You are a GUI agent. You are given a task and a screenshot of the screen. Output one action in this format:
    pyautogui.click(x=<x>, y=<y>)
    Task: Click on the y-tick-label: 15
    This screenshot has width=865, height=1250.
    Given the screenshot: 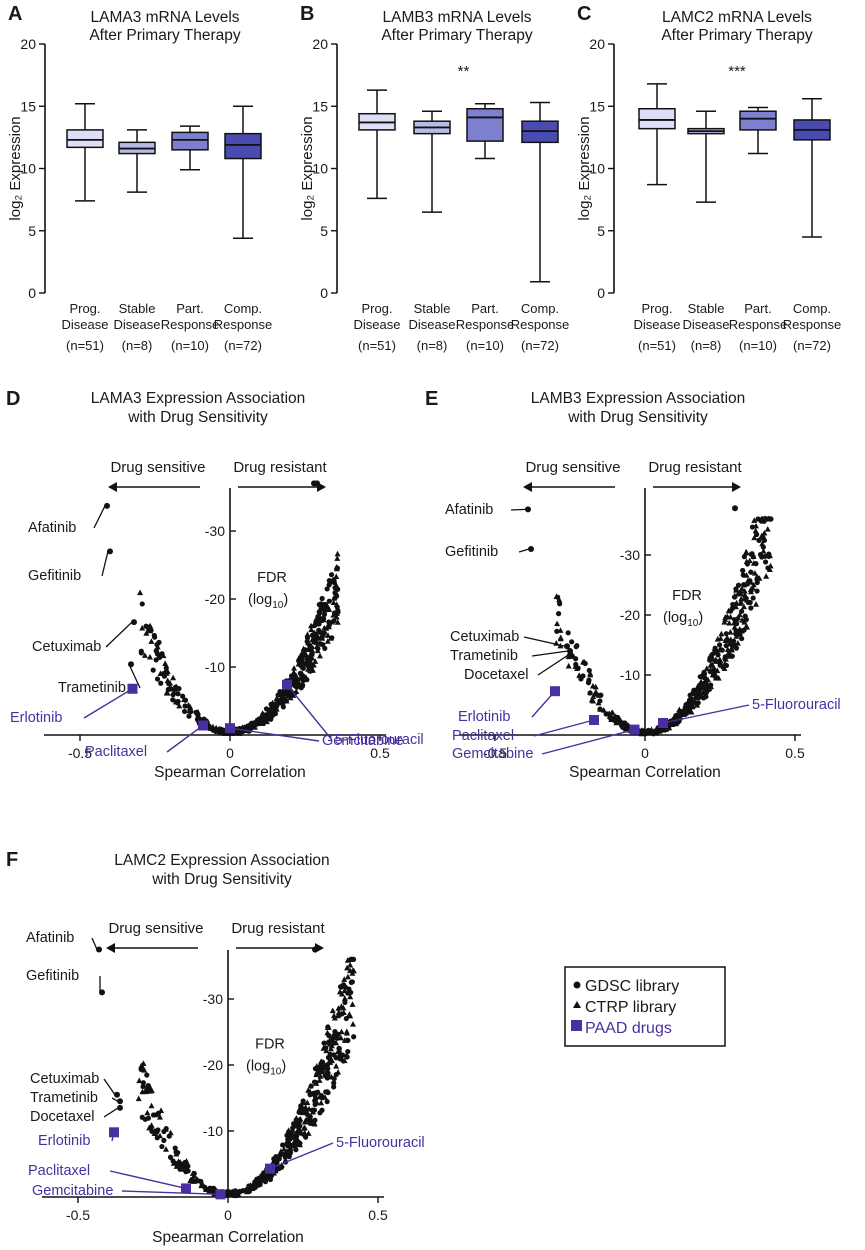 What is the action you would take?
    pyautogui.click(x=320, y=106)
    